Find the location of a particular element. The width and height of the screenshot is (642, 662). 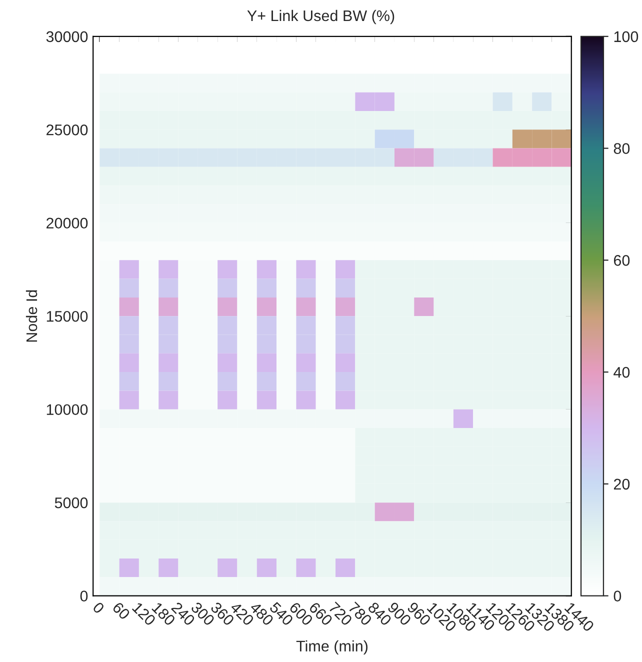

color-bar-label: 80 is located at coordinates (622, 148).